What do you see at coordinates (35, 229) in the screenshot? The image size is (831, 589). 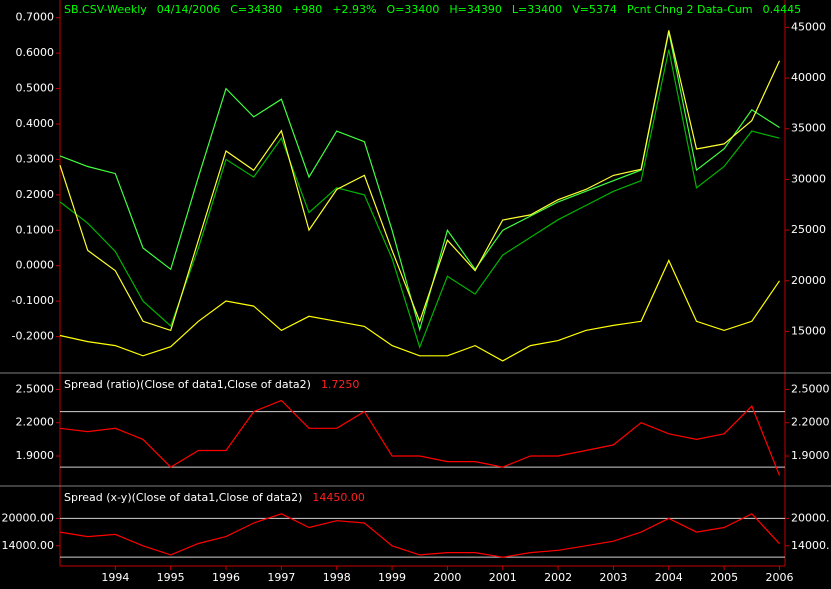 I see `y-tick-label: 0.1000` at bounding box center [35, 229].